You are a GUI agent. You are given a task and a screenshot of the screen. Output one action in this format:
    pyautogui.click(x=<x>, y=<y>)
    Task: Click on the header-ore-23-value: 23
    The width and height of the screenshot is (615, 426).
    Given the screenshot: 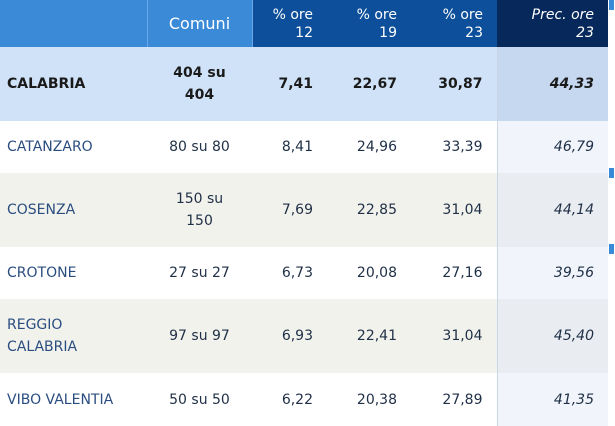 What is the action you would take?
    pyautogui.click(x=474, y=32)
    